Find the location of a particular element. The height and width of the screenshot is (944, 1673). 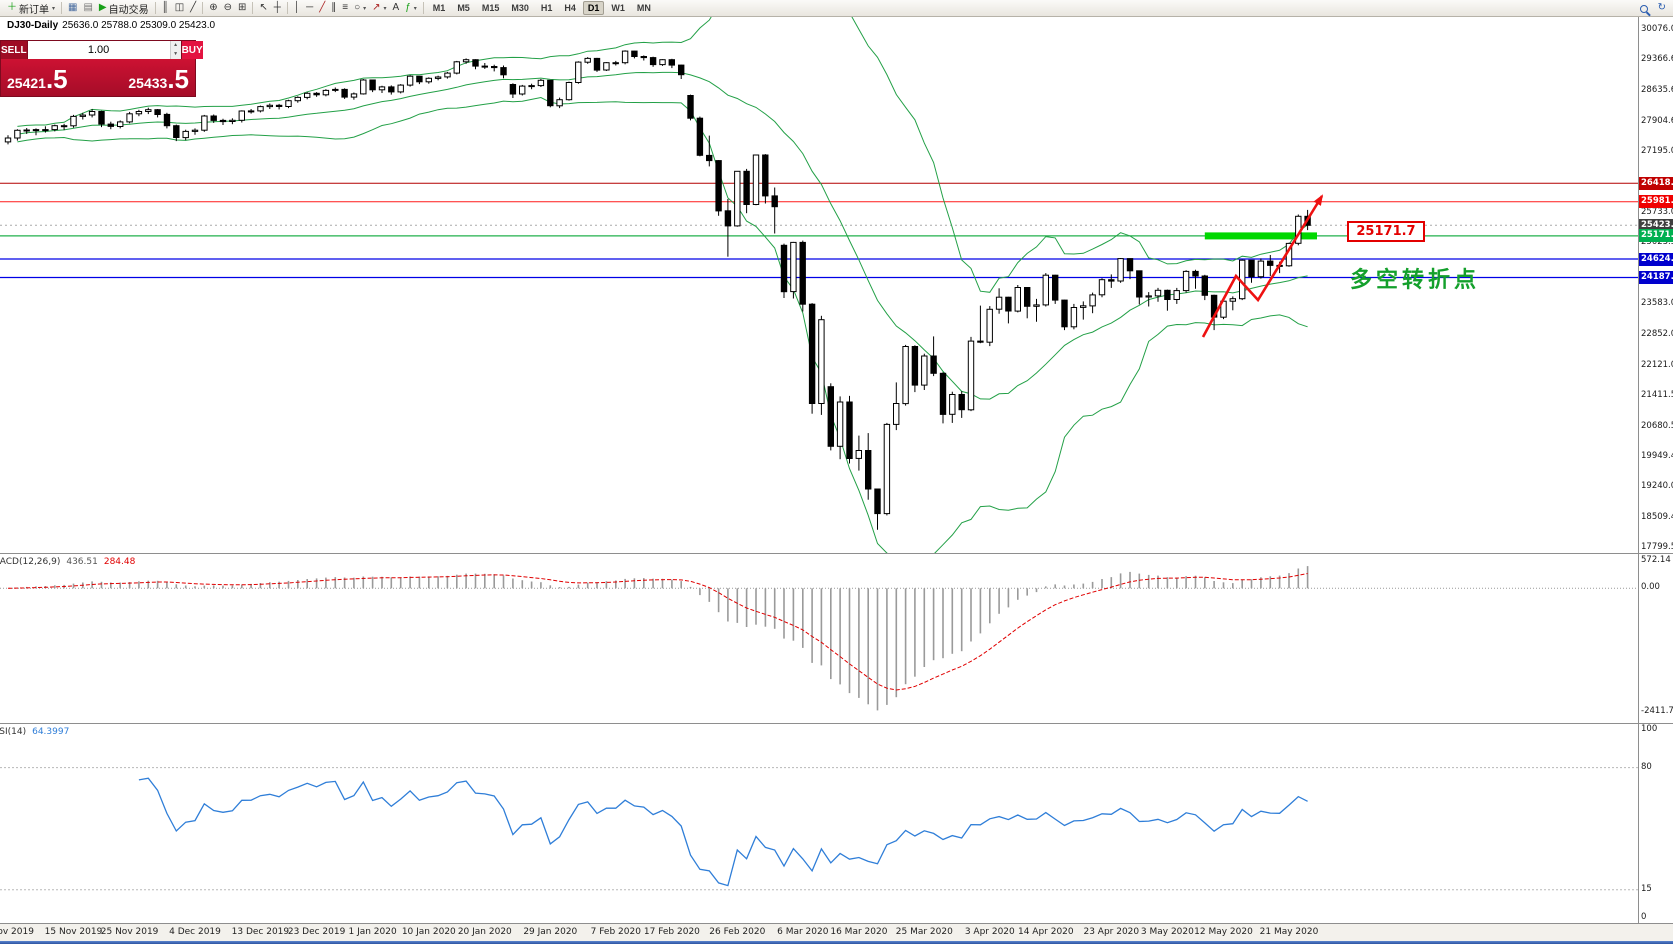

axis-tick-label: 27195.0 is located at coordinates (1657, 150).